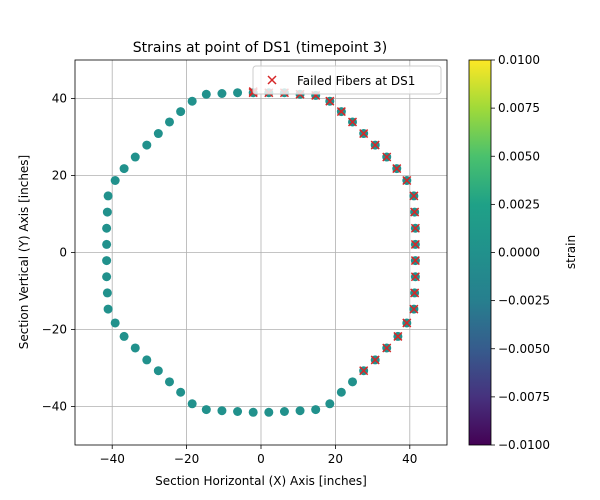 This screenshot has width=600, height=500. What do you see at coordinates (261, 481) in the screenshot?
I see `x-axis-label: Section Horizontal (X) Axis [inches]` at bounding box center [261, 481].